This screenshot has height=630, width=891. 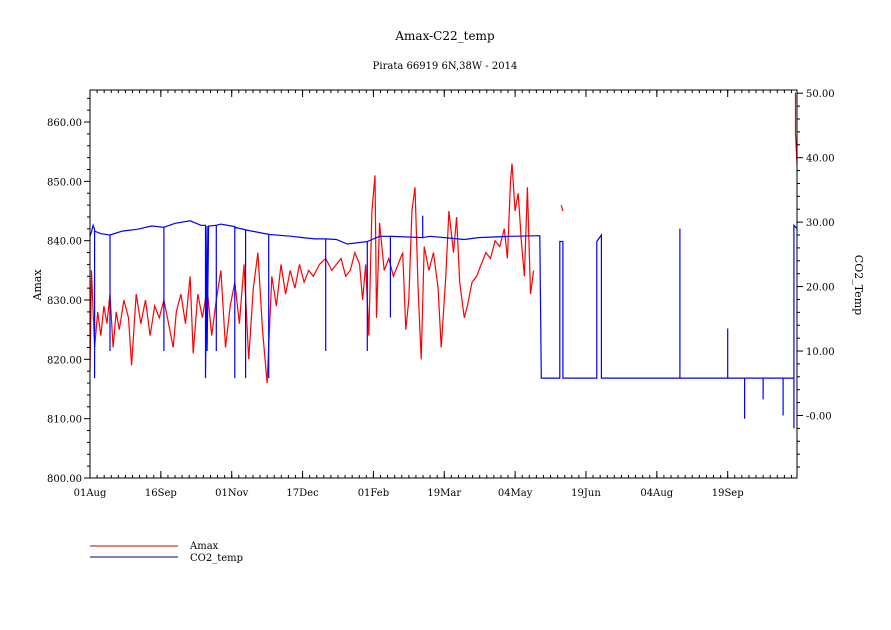 What do you see at coordinates (820, 159) in the screenshot?
I see `y2-tick-label: 40.00` at bounding box center [820, 159].